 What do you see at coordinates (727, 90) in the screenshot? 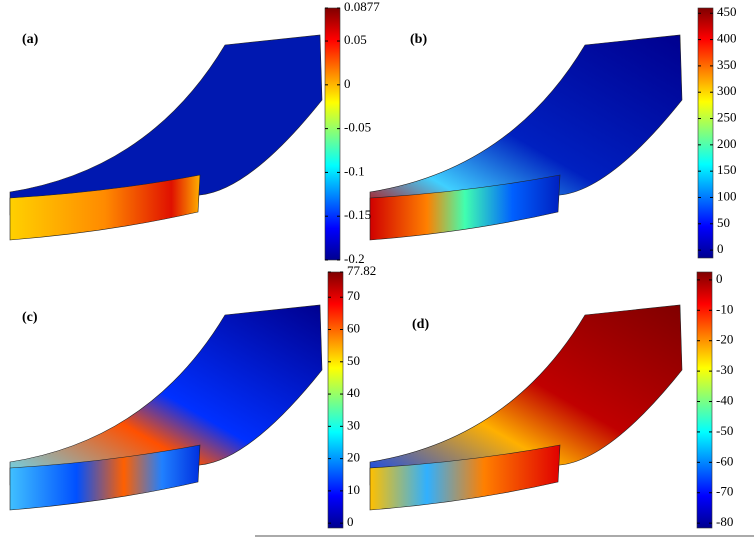
I see `tick-label: 300` at bounding box center [727, 90].